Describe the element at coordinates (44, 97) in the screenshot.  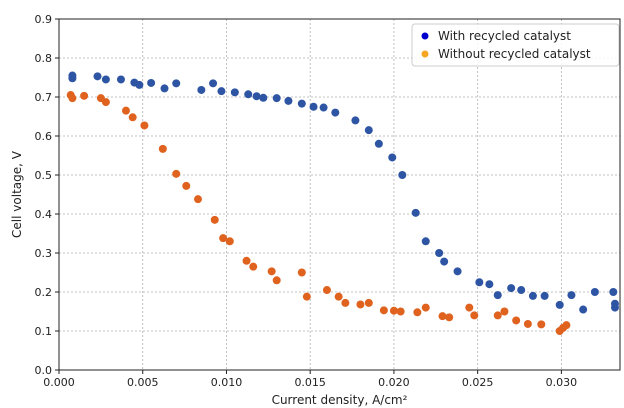
I see `y-tick-label-7: 0.7` at that location.